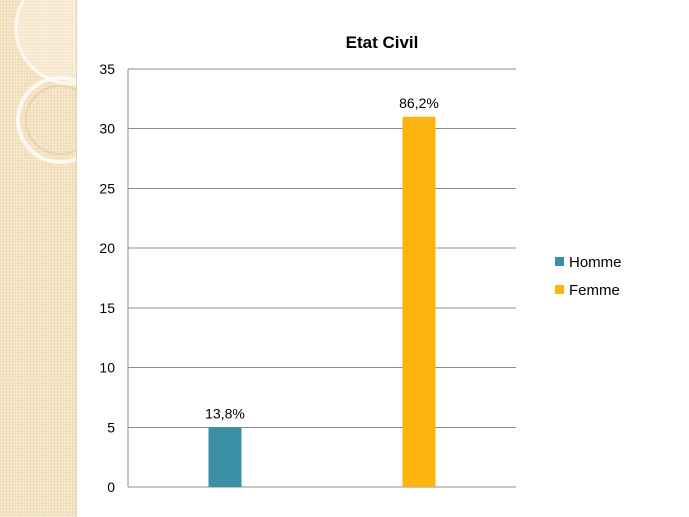 This screenshot has height=517, width=689. Describe the element at coordinates (107, 308) in the screenshot. I see `y-tick-label: 15` at that location.